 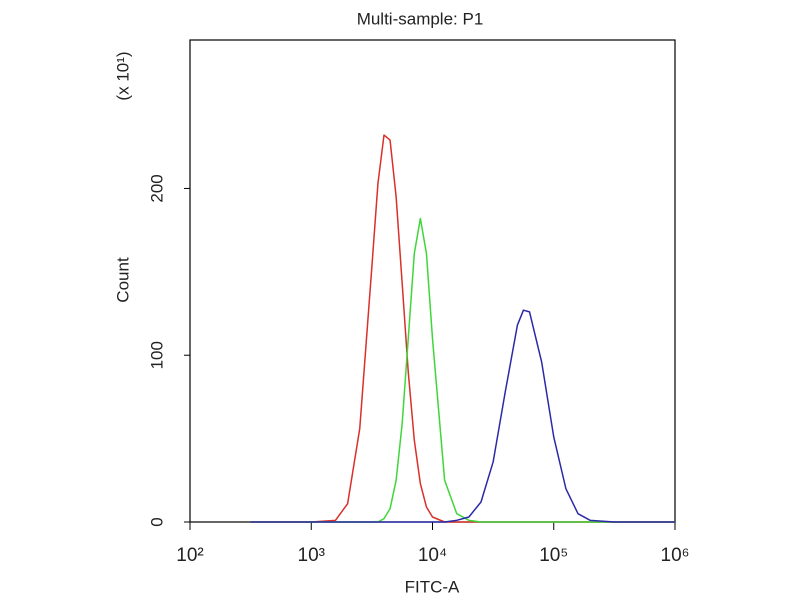 What do you see at coordinates (420, 18) in the screenshot?
I see `chart-title: Multi-sample: P1` at bounding box center [420, 18].